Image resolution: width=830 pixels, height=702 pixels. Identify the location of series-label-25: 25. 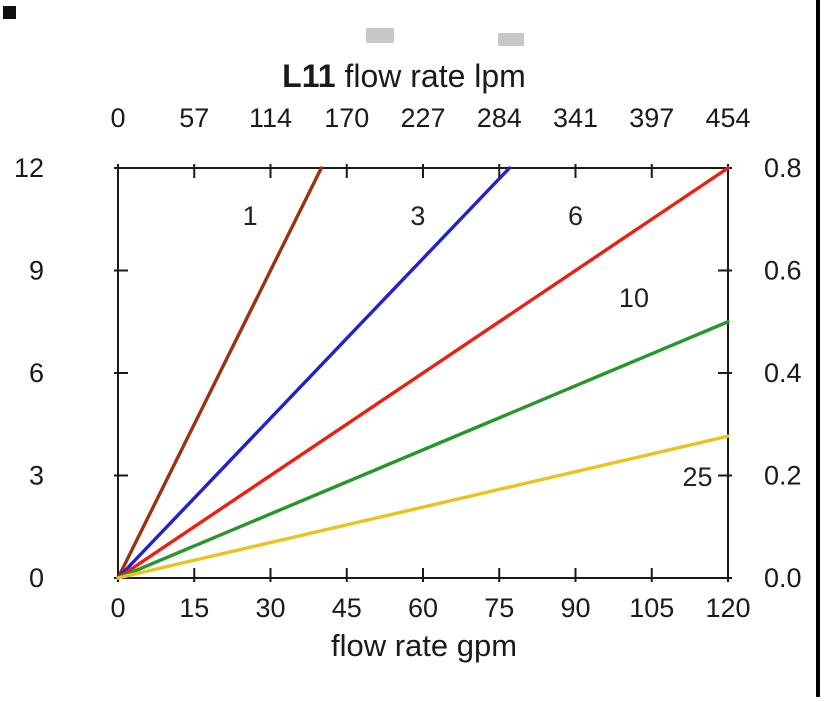
(697, 477).